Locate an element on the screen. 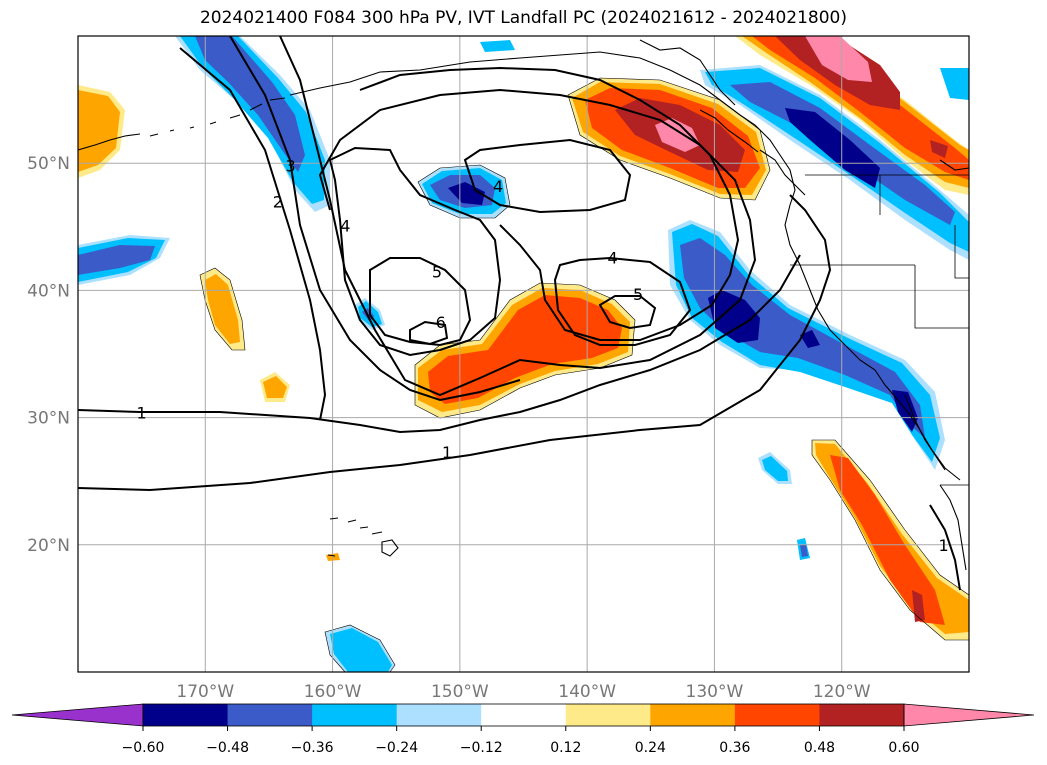 This screenshot has width=1047, height=765. colorbar-min-extension is located at coordinates (77, 715).